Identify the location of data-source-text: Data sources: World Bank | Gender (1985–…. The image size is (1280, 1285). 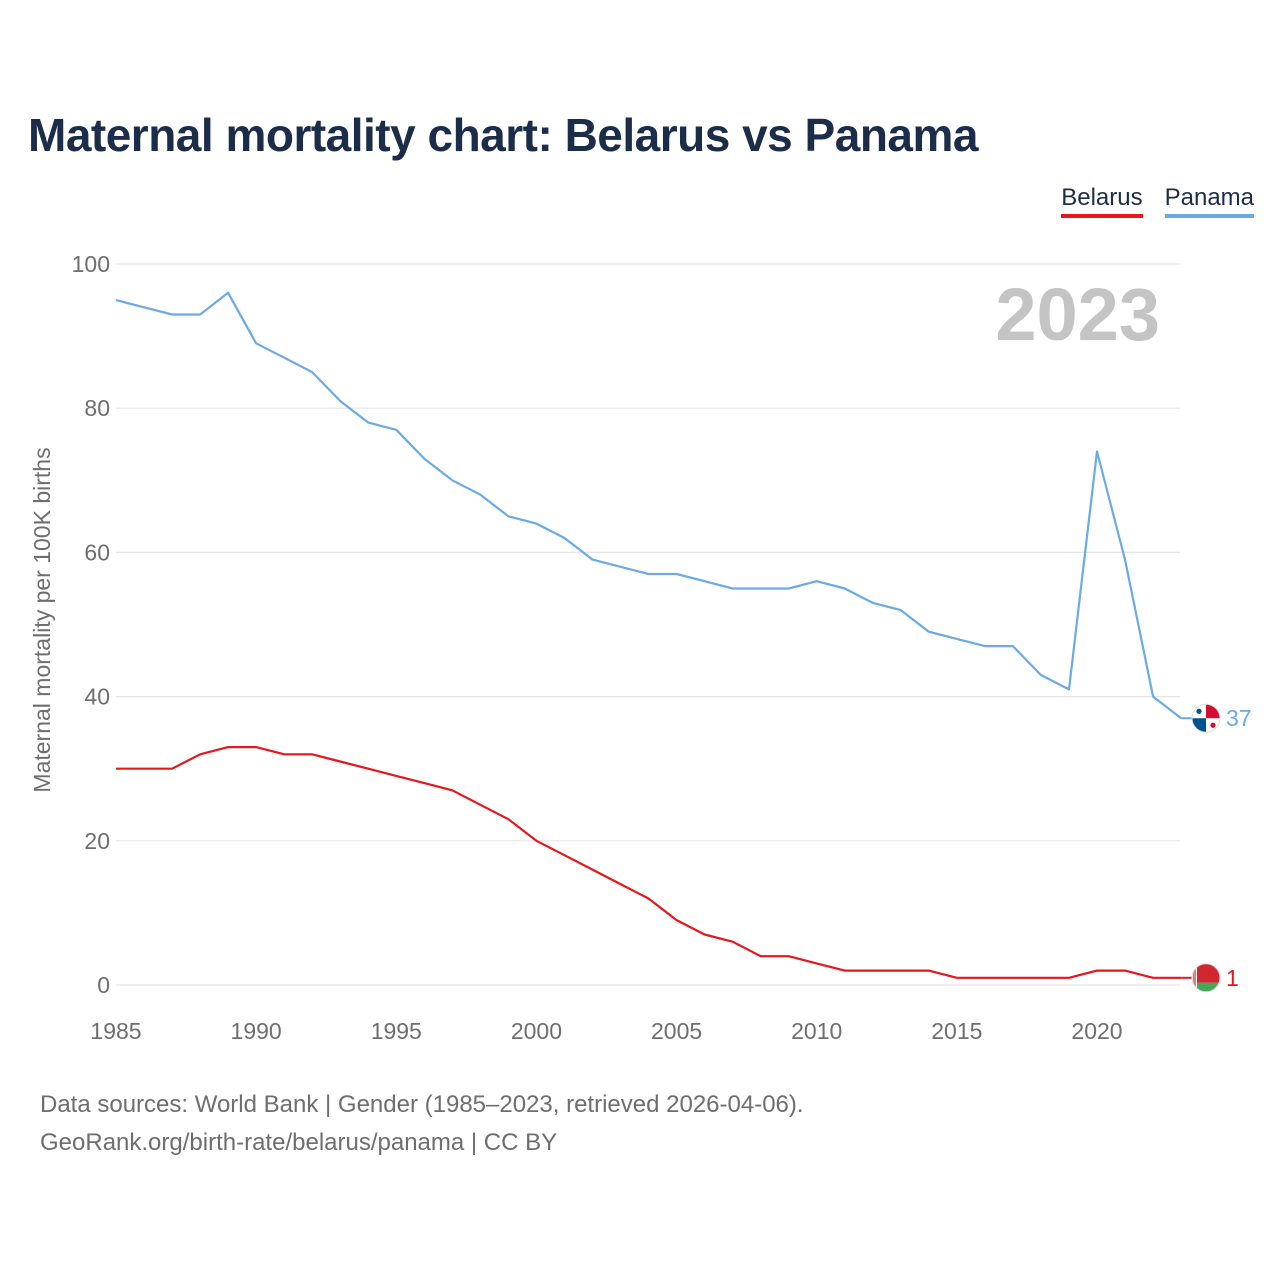
(422, 1104).